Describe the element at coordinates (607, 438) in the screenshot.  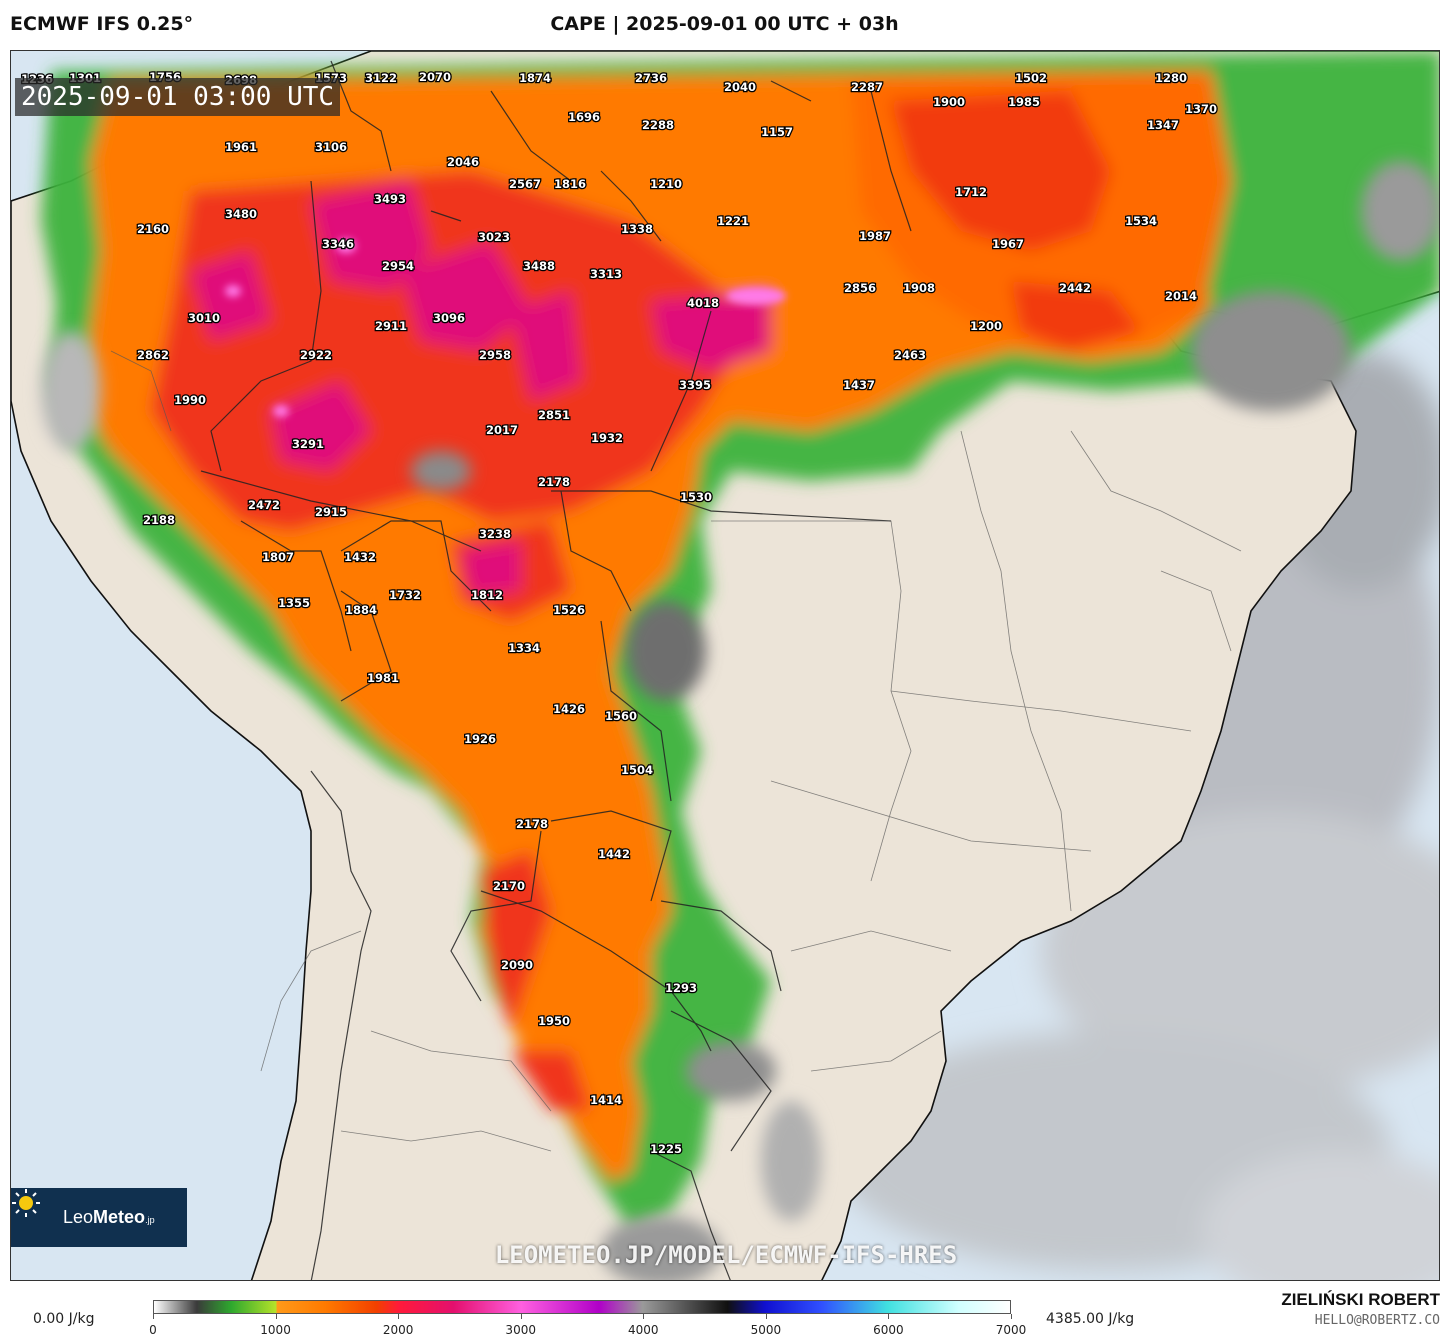
I see `cape-value-label: 1932` at that location.